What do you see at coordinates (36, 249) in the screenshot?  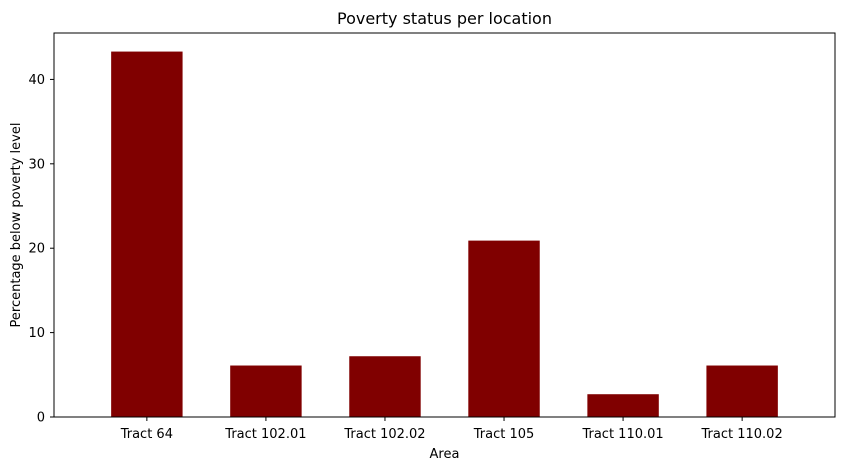 I see `y-tick-label: 20` at bounding box center [36, 249].